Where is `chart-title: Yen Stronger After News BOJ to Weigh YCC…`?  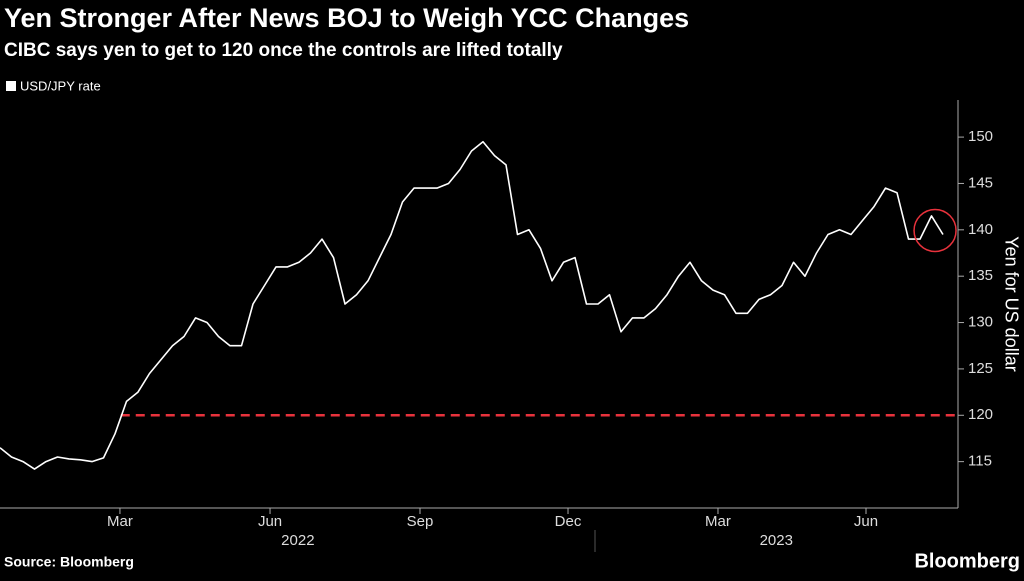
chart-title: Yen Stronger After News BOJ to Weigh YCC… is located at coordinates (346, 18).